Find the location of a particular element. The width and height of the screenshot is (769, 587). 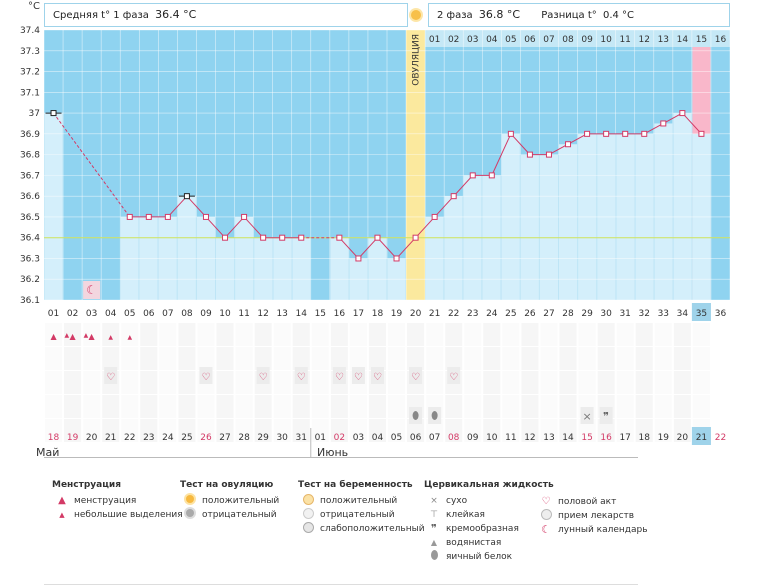

y-tick-label: 36.5 is located at coordinates (30, 218).